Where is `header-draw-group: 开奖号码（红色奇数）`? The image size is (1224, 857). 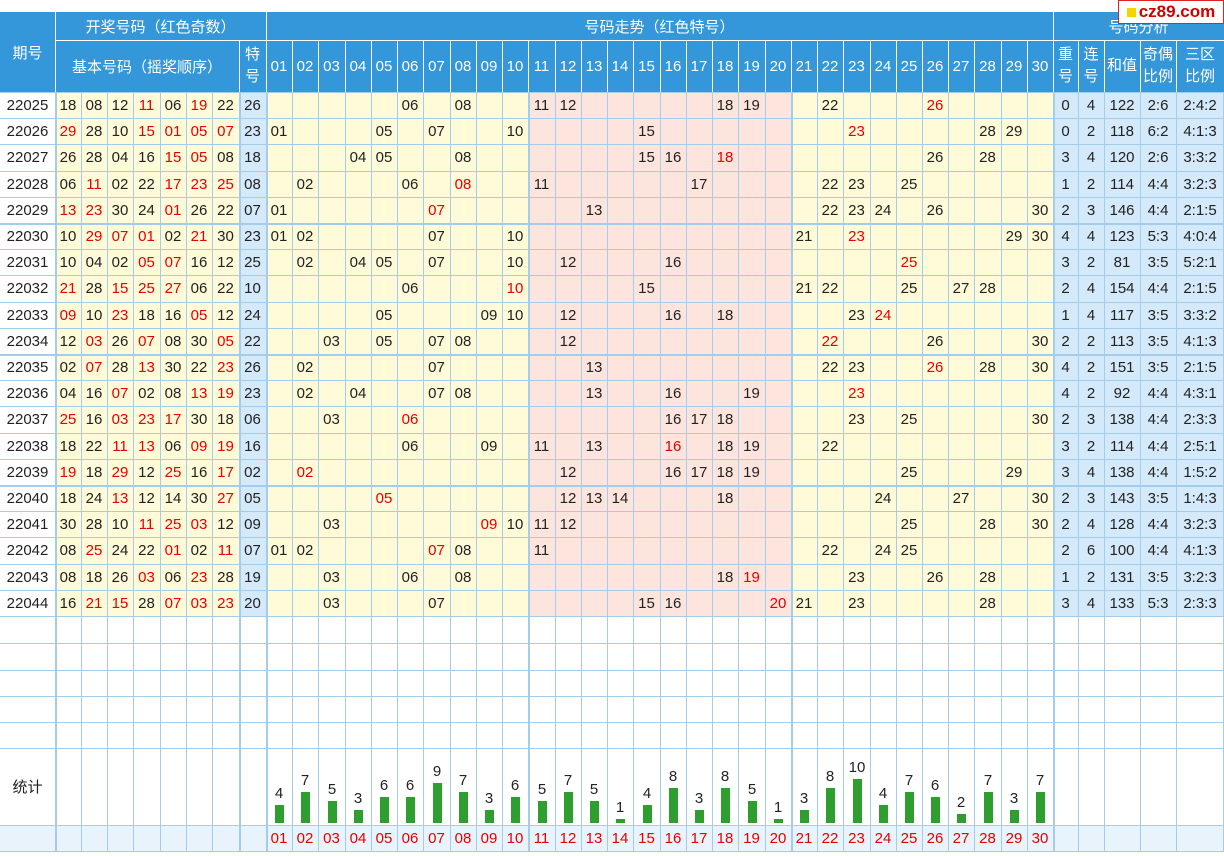 header-draw-group: 开奖号码（红色奇数） is located at coordinates (160, 26).